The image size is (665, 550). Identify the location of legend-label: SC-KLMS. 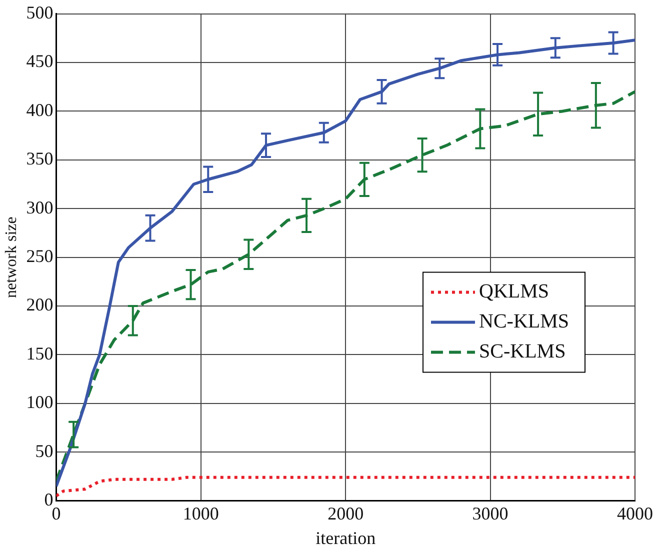
(522, 351).